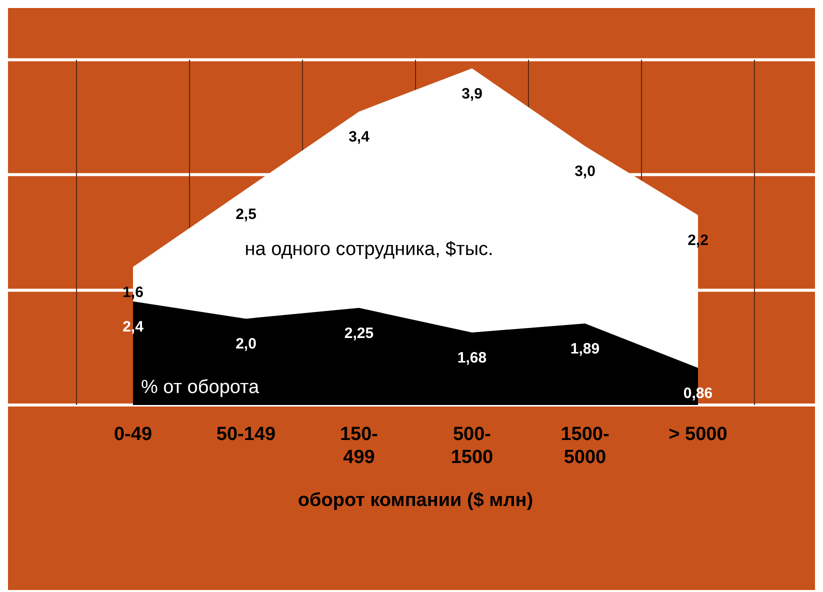  I want to click on x-tick-label: 1500-5000, so click(585, 446).